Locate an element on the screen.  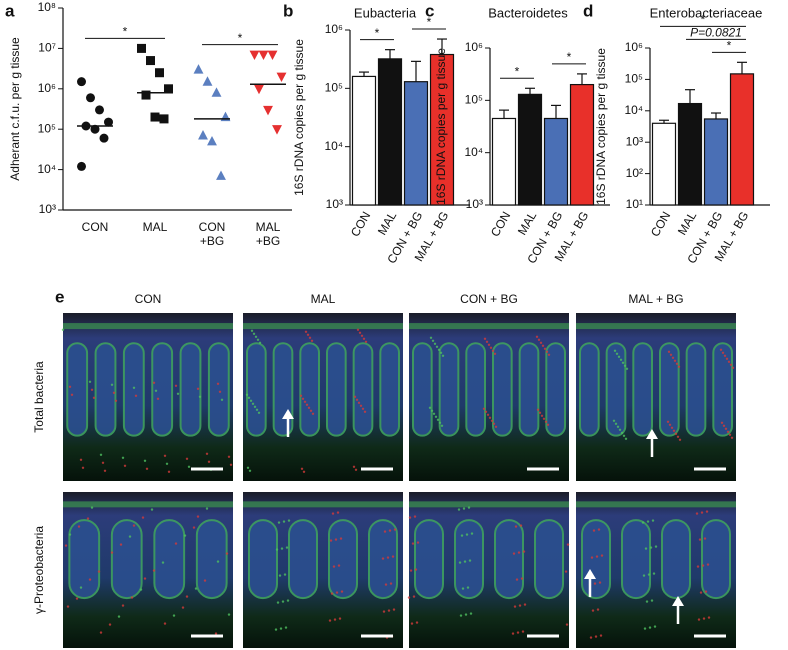
panel-title: Eubacteria is located at coordinates (385, 12).